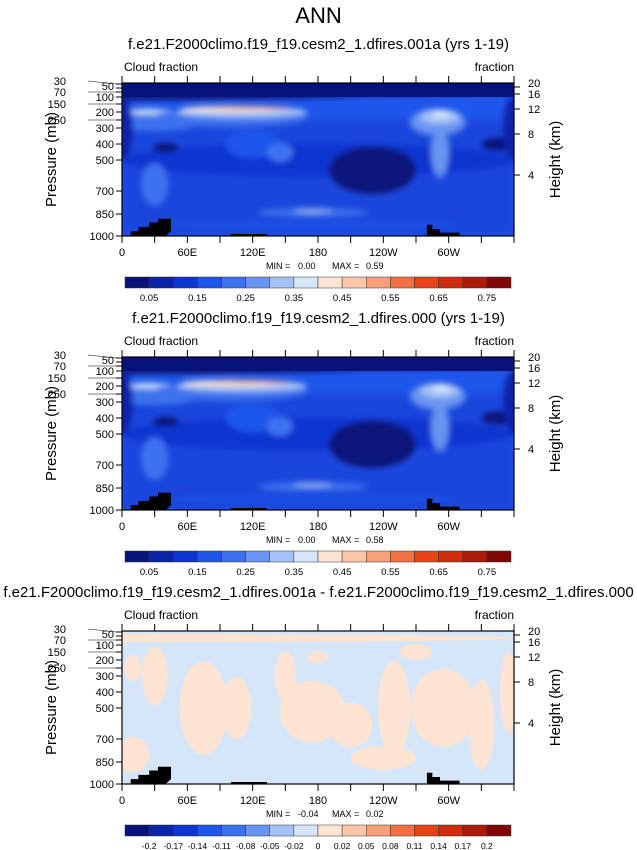  I want to click on field-top-band, so click(318, 364).